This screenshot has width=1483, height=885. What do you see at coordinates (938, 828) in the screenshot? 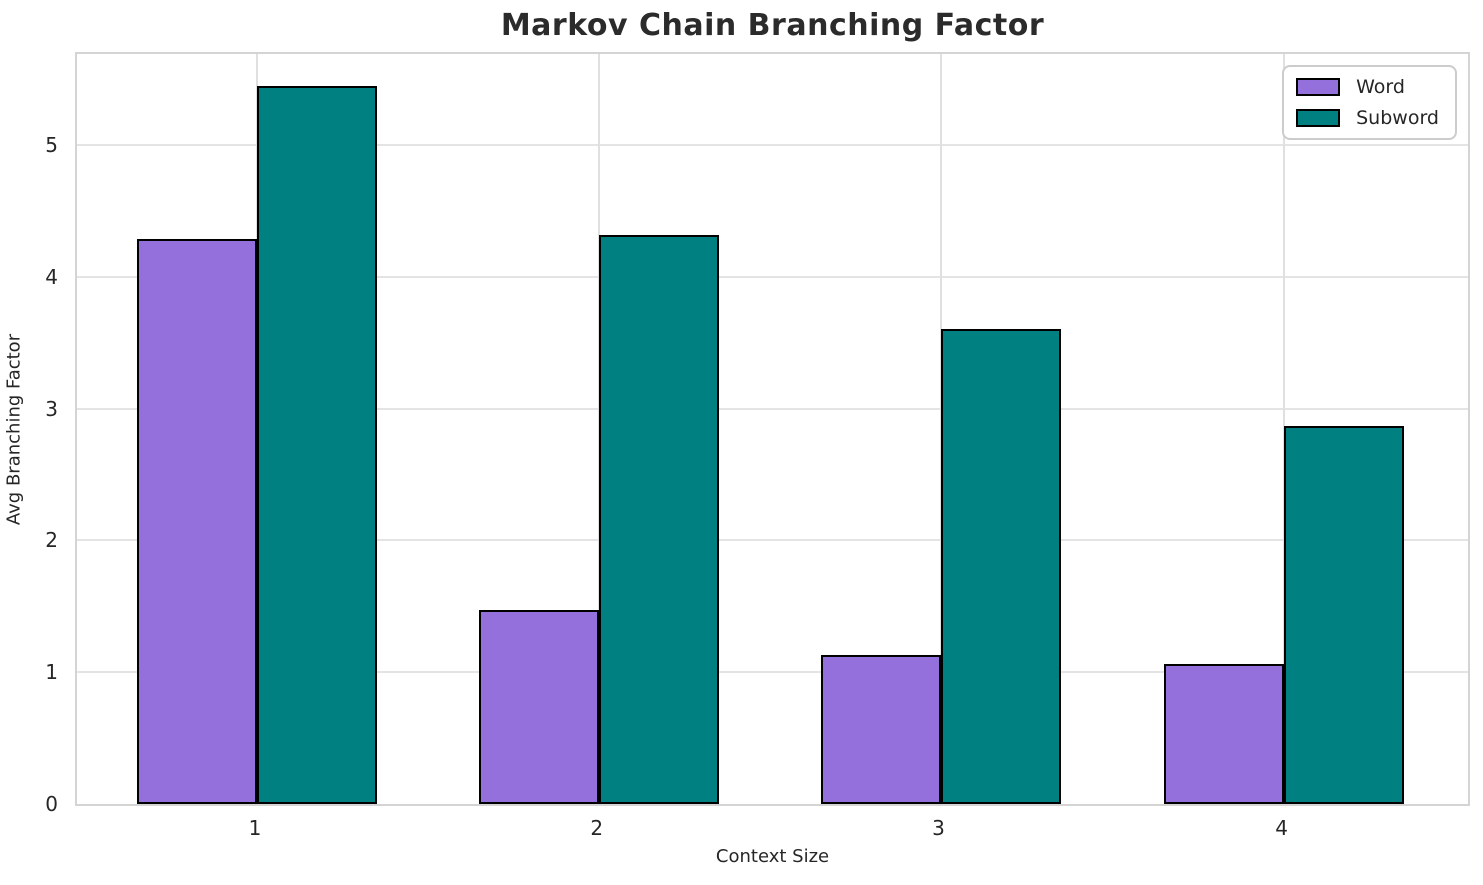
I see `x-tick-3: 3` at bounding box center [938, 828].